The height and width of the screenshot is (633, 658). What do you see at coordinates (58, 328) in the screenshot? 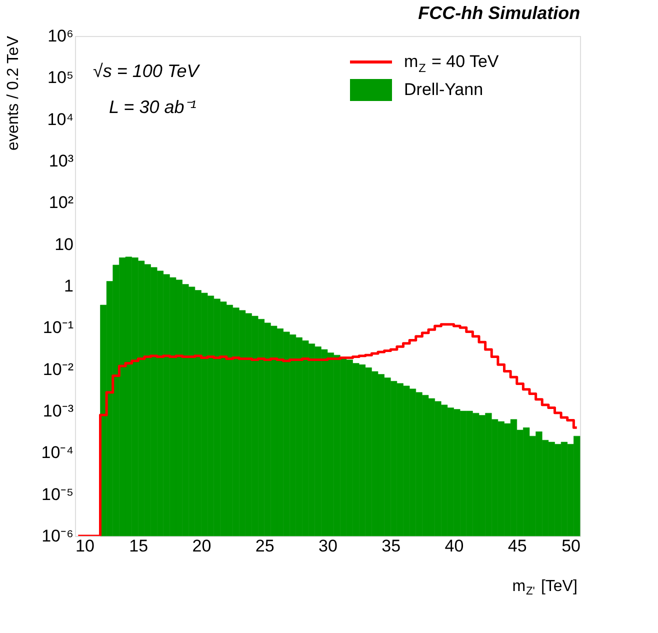
I see `y-tick-label: 10⁻¹` at bounding box center [58, 328].